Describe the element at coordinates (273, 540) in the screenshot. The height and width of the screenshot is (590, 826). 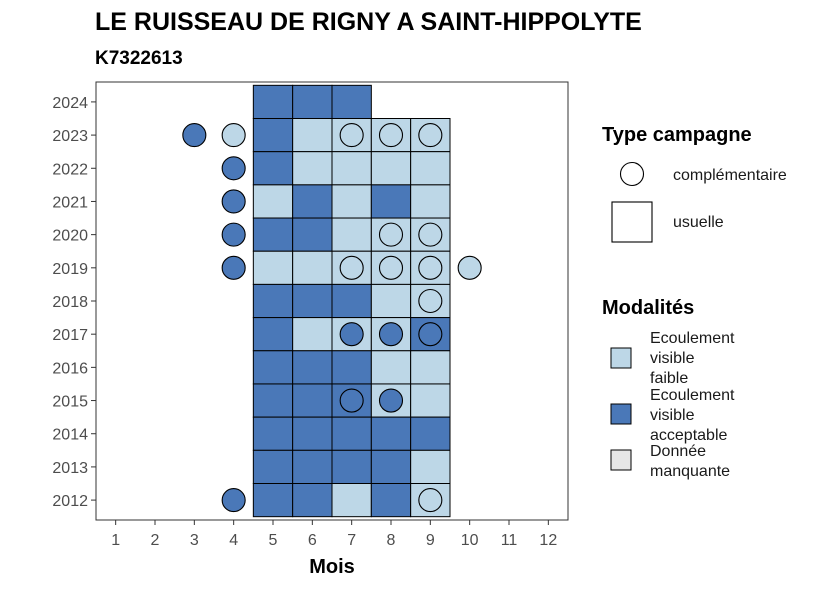
I see `x-tick-label: 5` at that location.